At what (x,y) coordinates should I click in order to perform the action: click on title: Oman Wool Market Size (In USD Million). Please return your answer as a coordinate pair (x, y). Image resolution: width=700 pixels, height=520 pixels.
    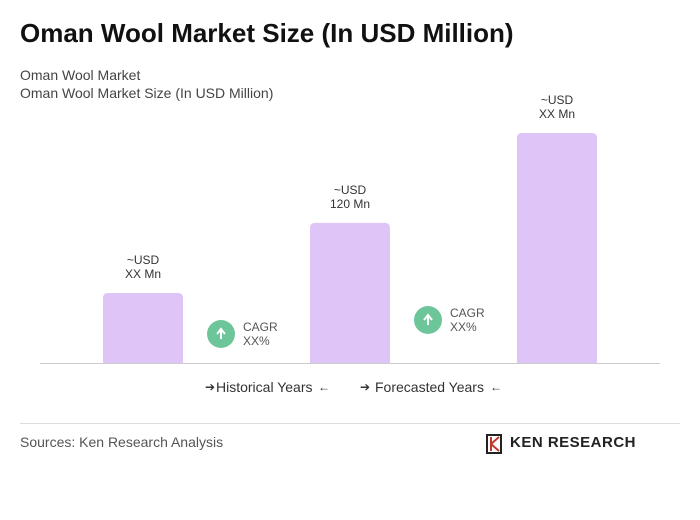
    Looking at the image, I should click on (267, 33).